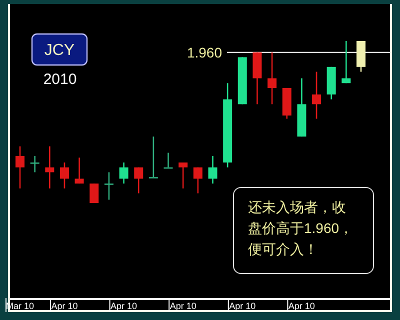 The width and height of the screenshot is (400, 320). What do you see at coordinates (204, 52) in the screenshot?
I see `annotation: 1.960` at bounding box center [204, 52].